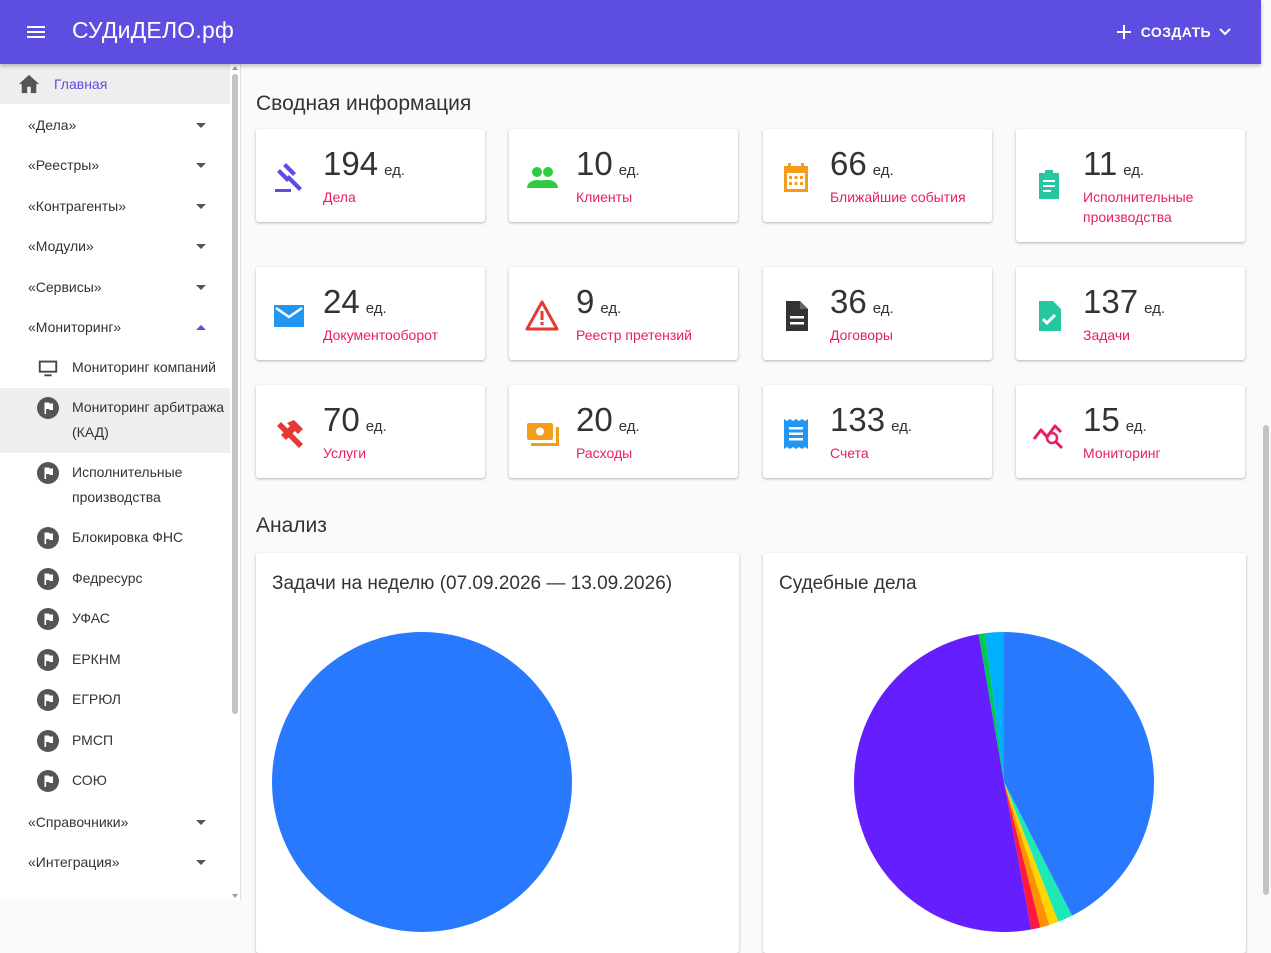 The width and height of the screenshot is (1271, 953). Describe the element at coordinates (235, 394) in the screenshot. I see `sidebar-scrollbar-thumb` at that location.